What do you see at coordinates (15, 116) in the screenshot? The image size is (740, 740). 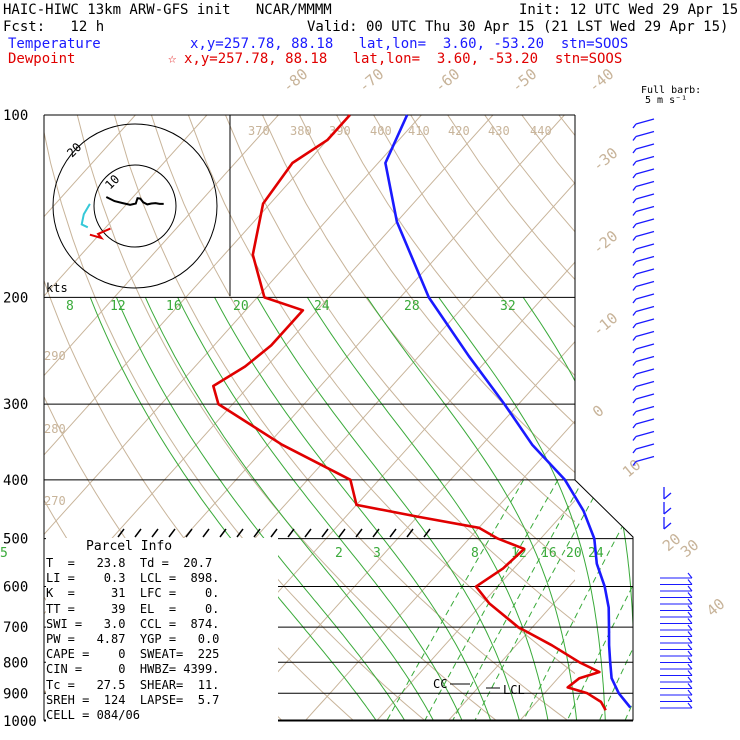 I see `pressure-tick-label: 100` at bounding box center [15, 116].